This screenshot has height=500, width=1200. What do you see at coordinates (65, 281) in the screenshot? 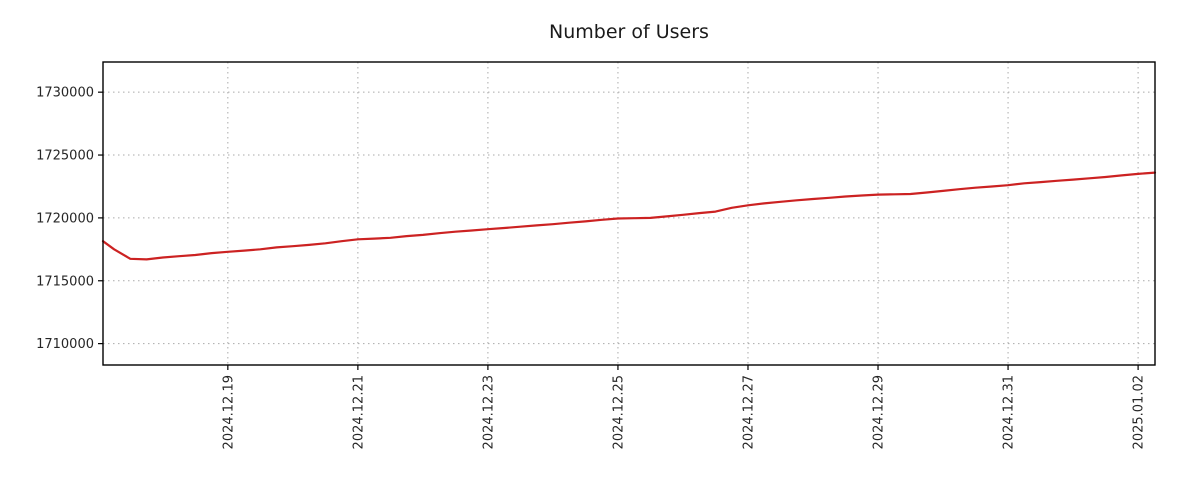
I see `y-tick-label: 1715000` at bounding box center [65, 281].